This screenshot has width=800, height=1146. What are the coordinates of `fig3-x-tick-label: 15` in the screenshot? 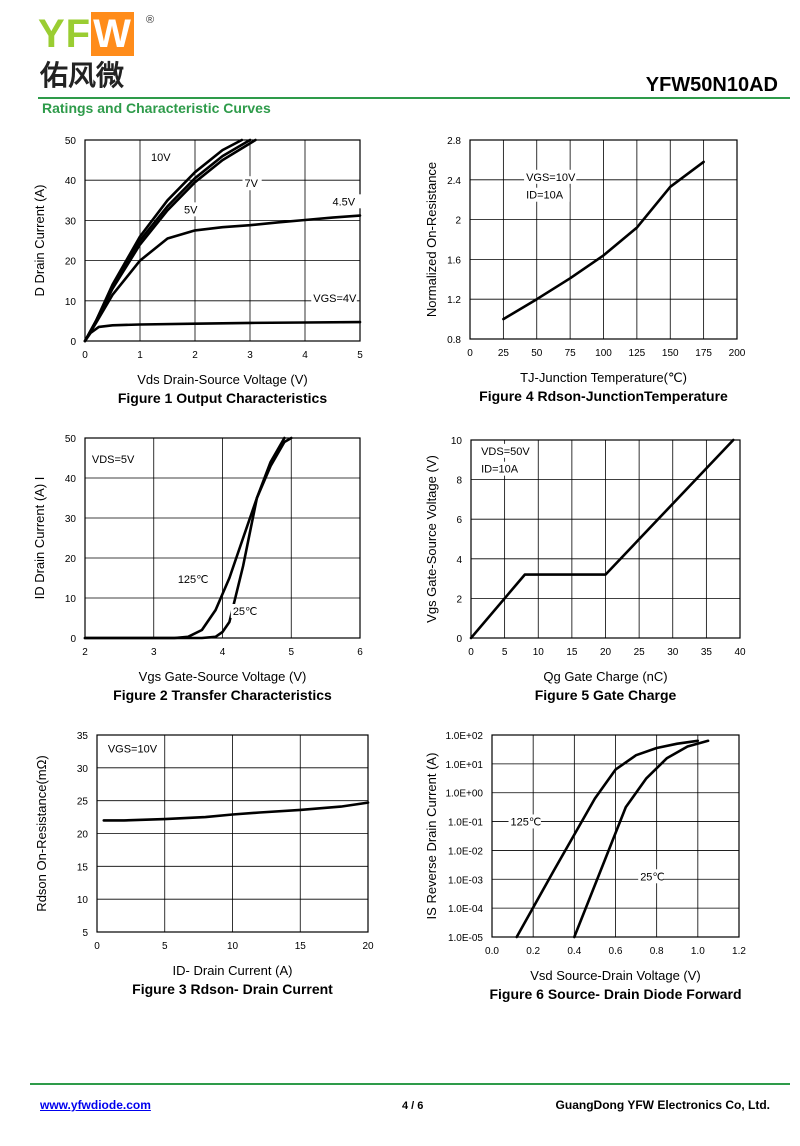 It's located at (301, 946).